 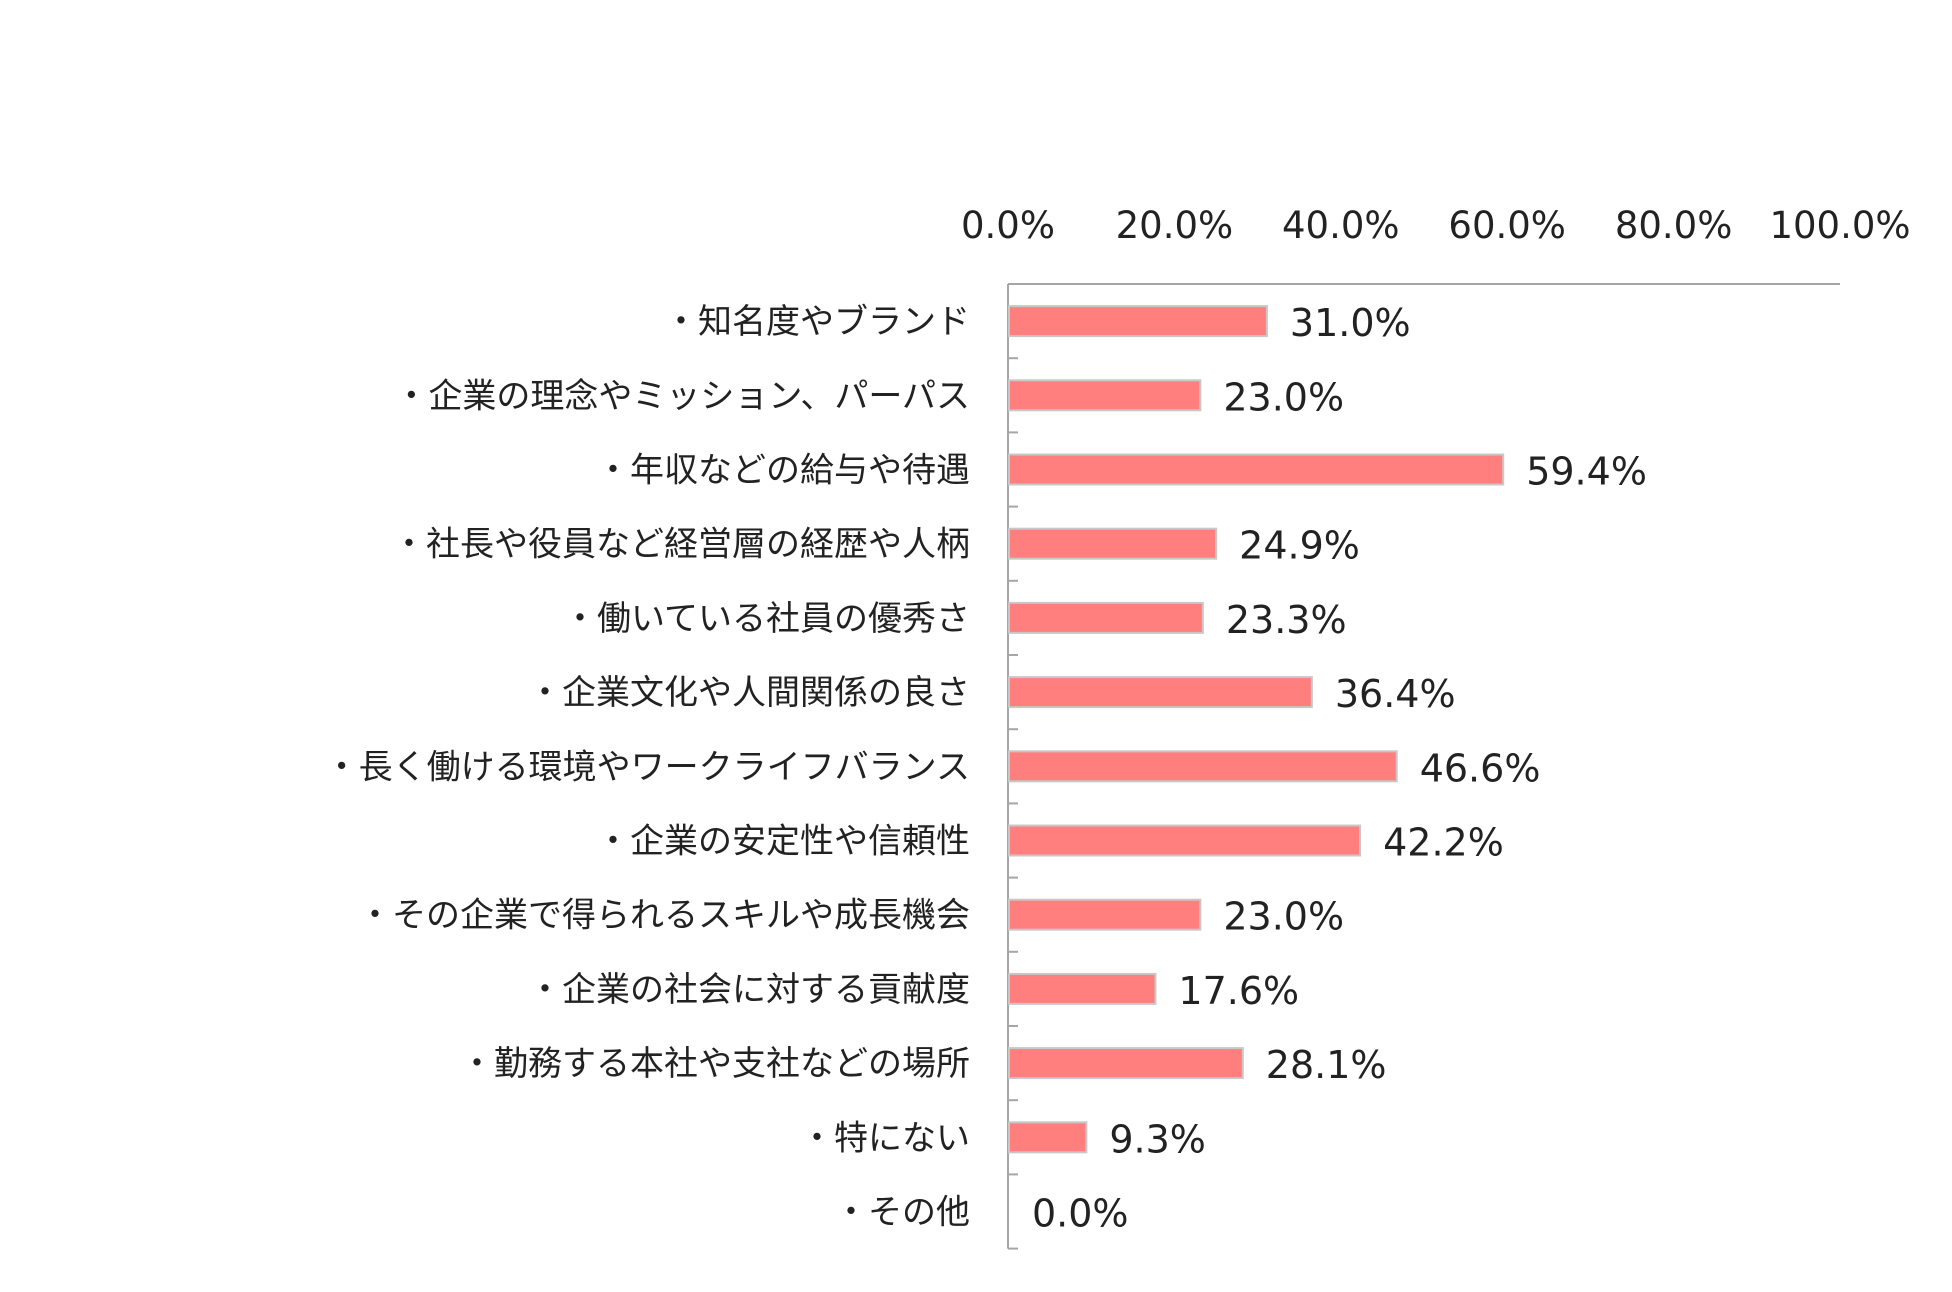 I want to click on x-tick-label: 80.0%, so click(x=1674, y=225).